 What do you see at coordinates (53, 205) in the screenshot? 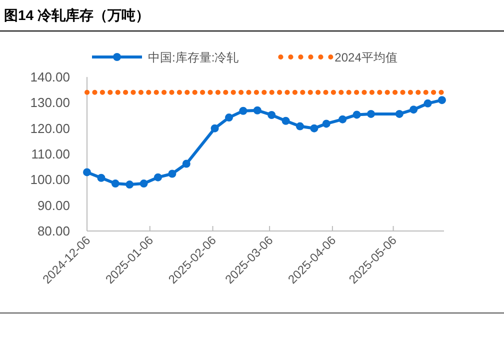
I see `y-tick-label: 90.00` at bounding box center [53, 205].